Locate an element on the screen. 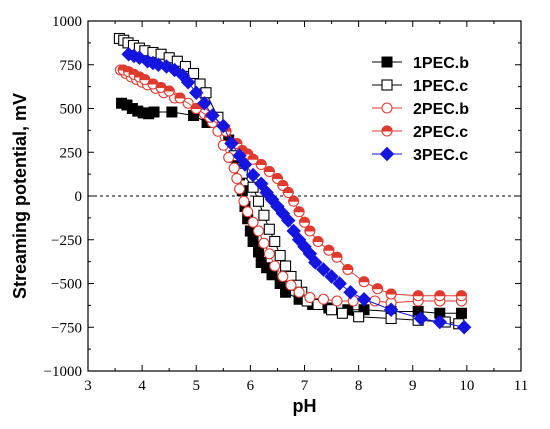 The height and width of the screenshot is (429, 550). legend-item-1pec-b: 1PEC.b is located at coordinates (420, 63).